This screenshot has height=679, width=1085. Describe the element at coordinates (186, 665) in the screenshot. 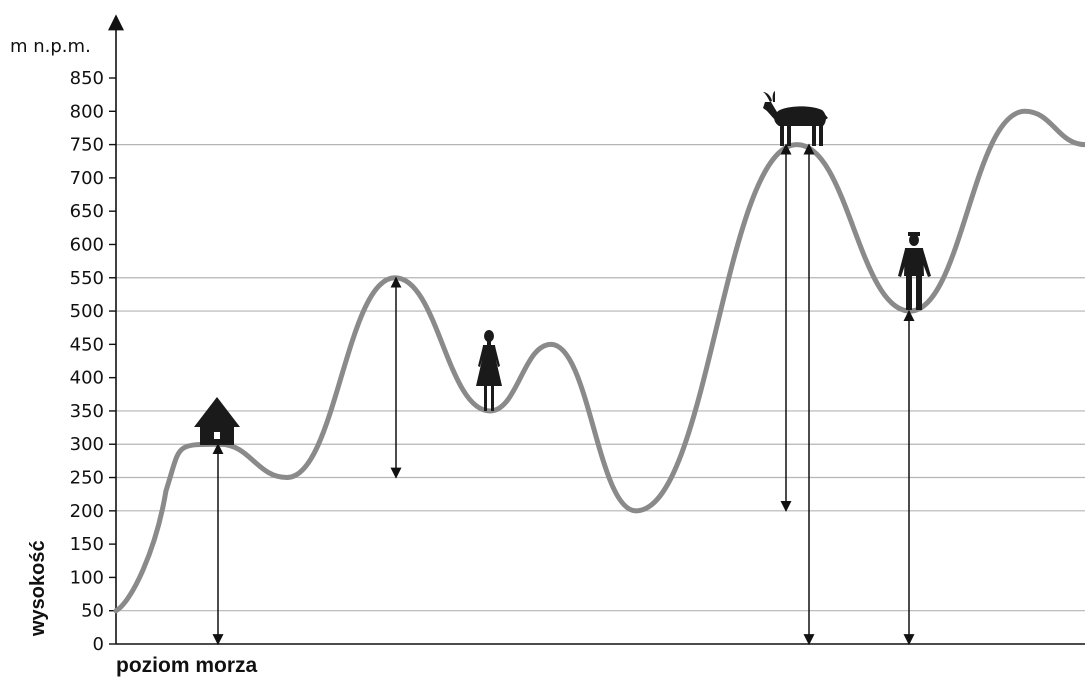

I see `x-axis-label: poziom morza` at that location.